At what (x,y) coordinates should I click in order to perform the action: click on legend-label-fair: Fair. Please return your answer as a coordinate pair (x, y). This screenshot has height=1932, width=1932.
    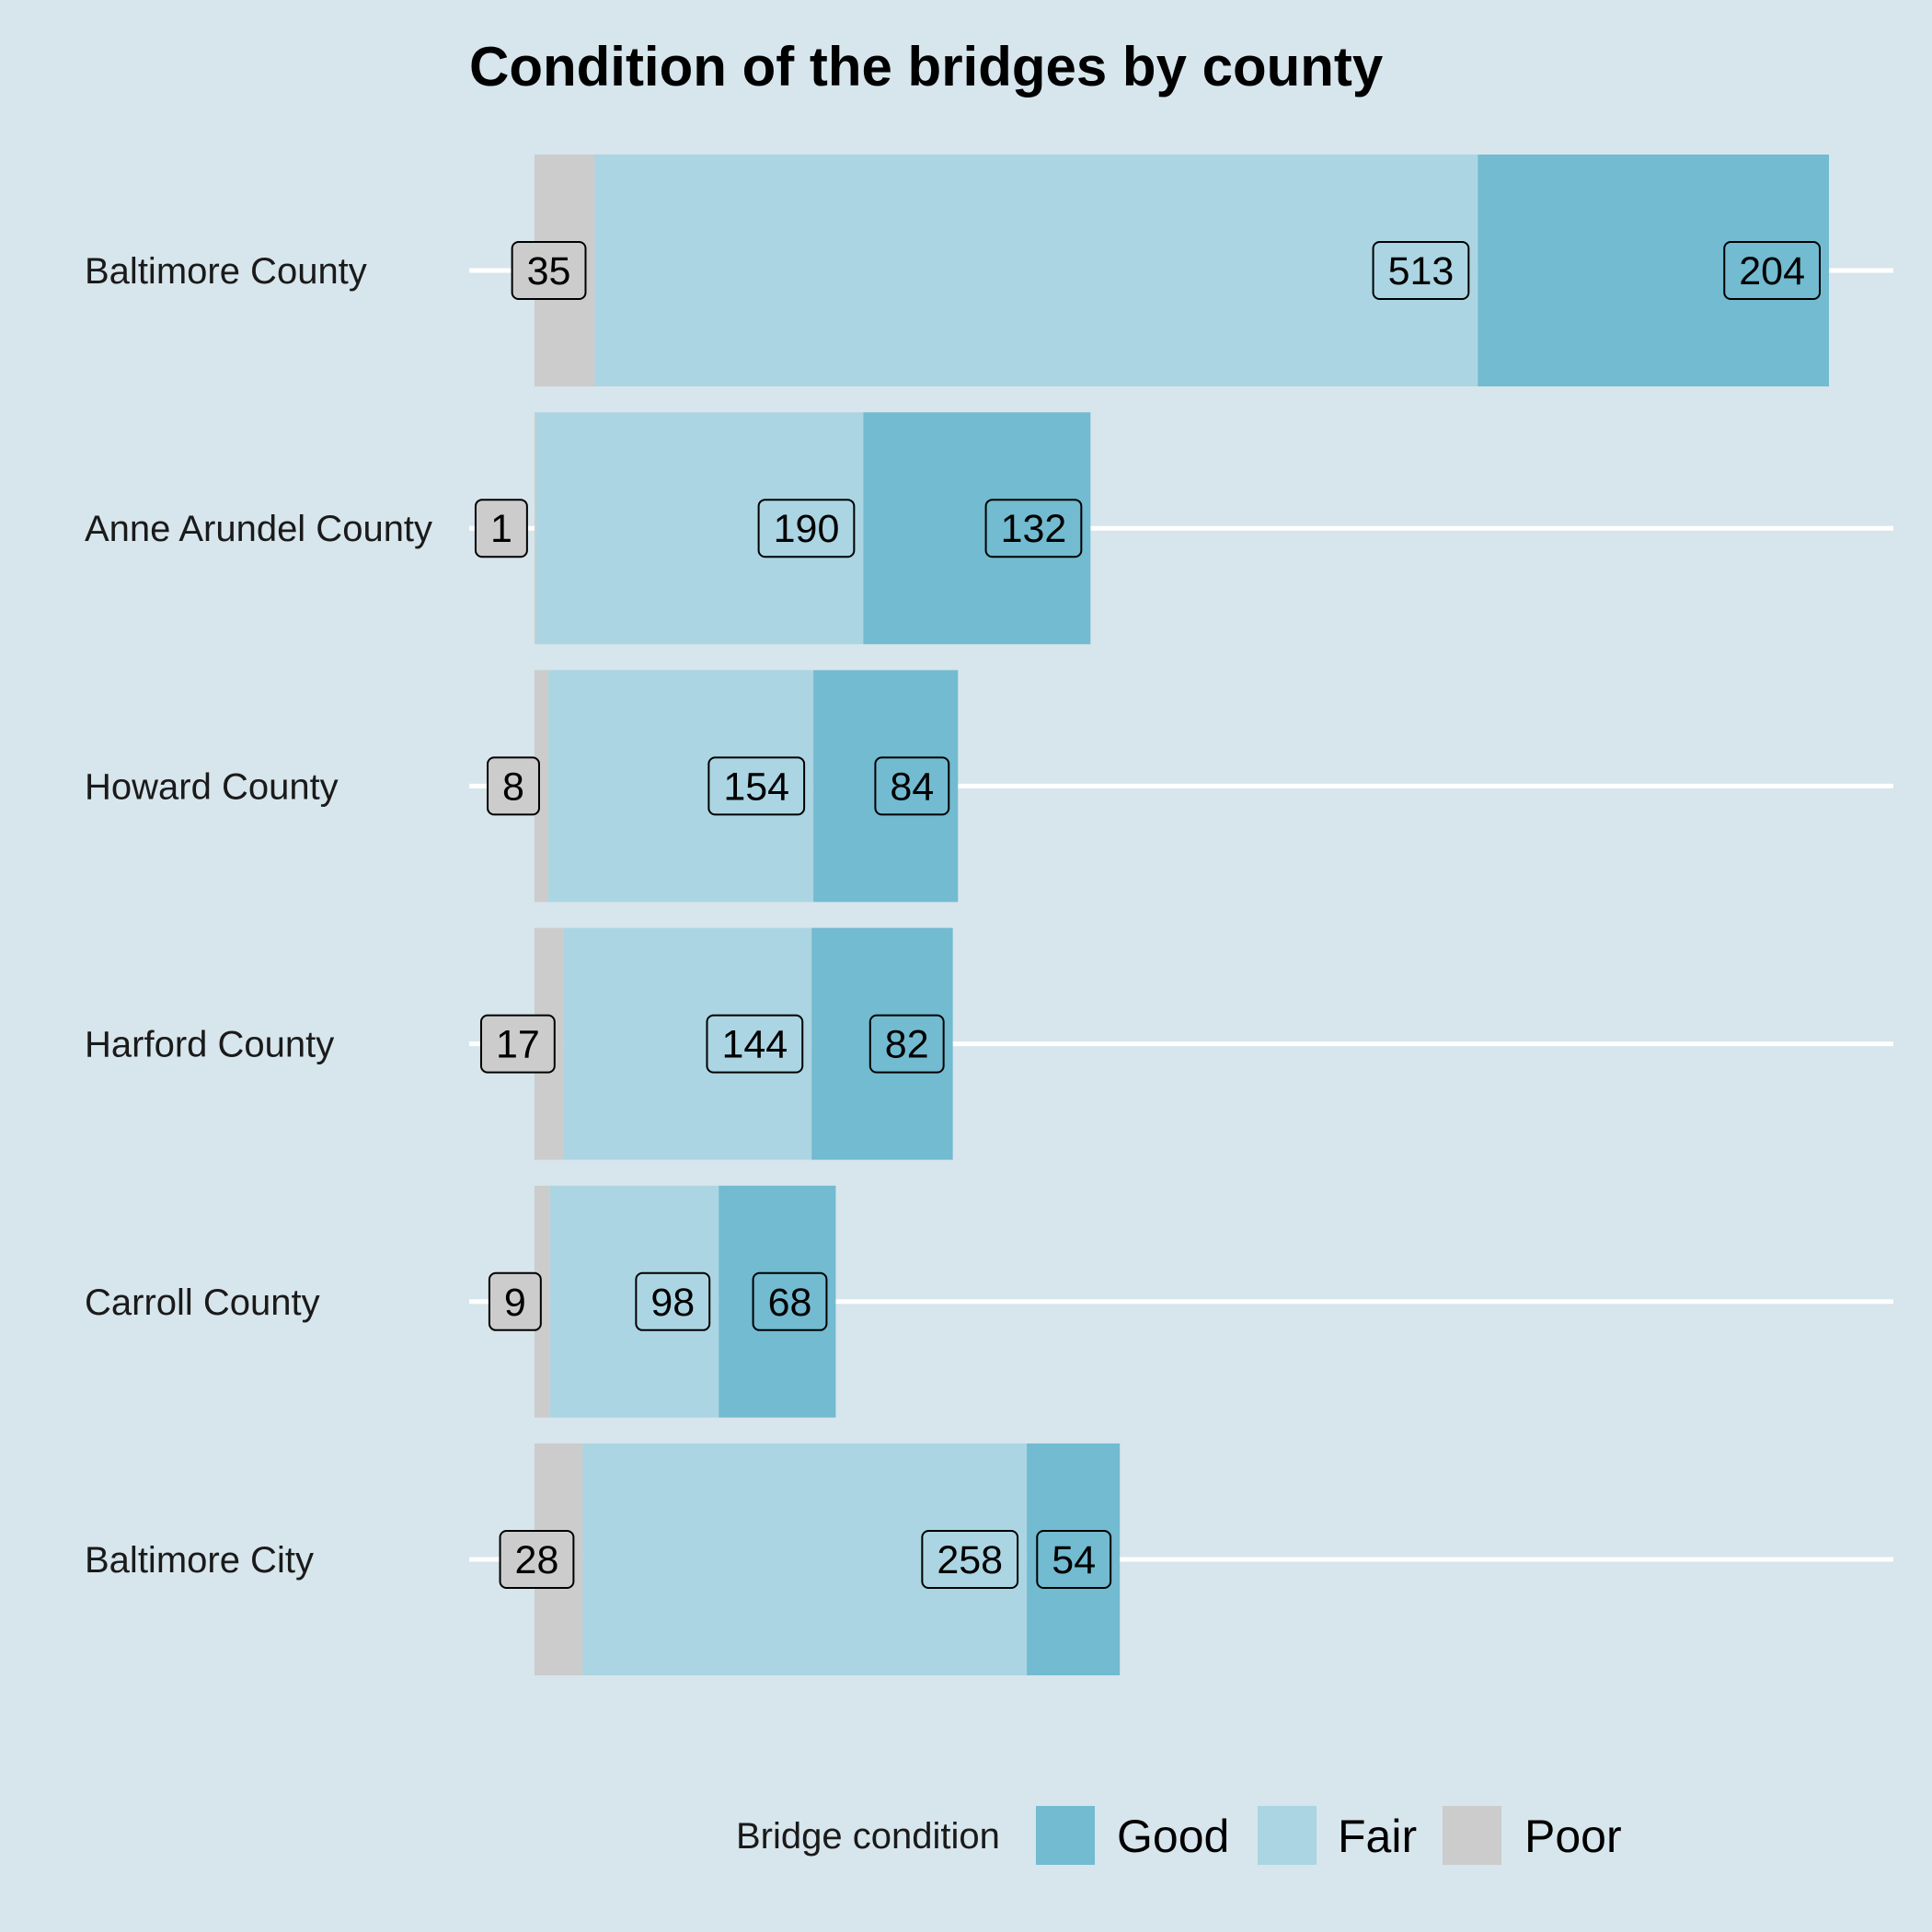
    Looking at the image, I should click on (1377, 1836).